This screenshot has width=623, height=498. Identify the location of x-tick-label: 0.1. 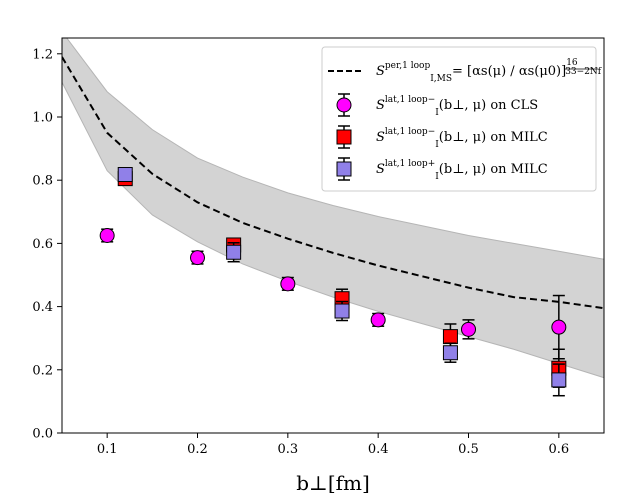
(107, 449).